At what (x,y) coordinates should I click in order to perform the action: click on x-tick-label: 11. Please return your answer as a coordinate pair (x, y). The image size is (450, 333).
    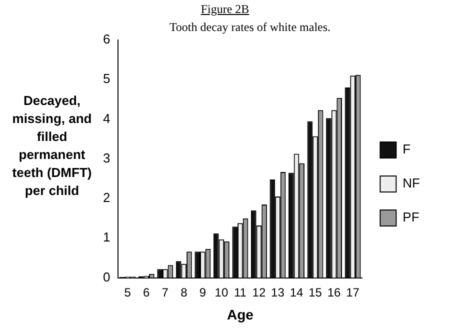
    Looking at the image, I should click on (240, 292).